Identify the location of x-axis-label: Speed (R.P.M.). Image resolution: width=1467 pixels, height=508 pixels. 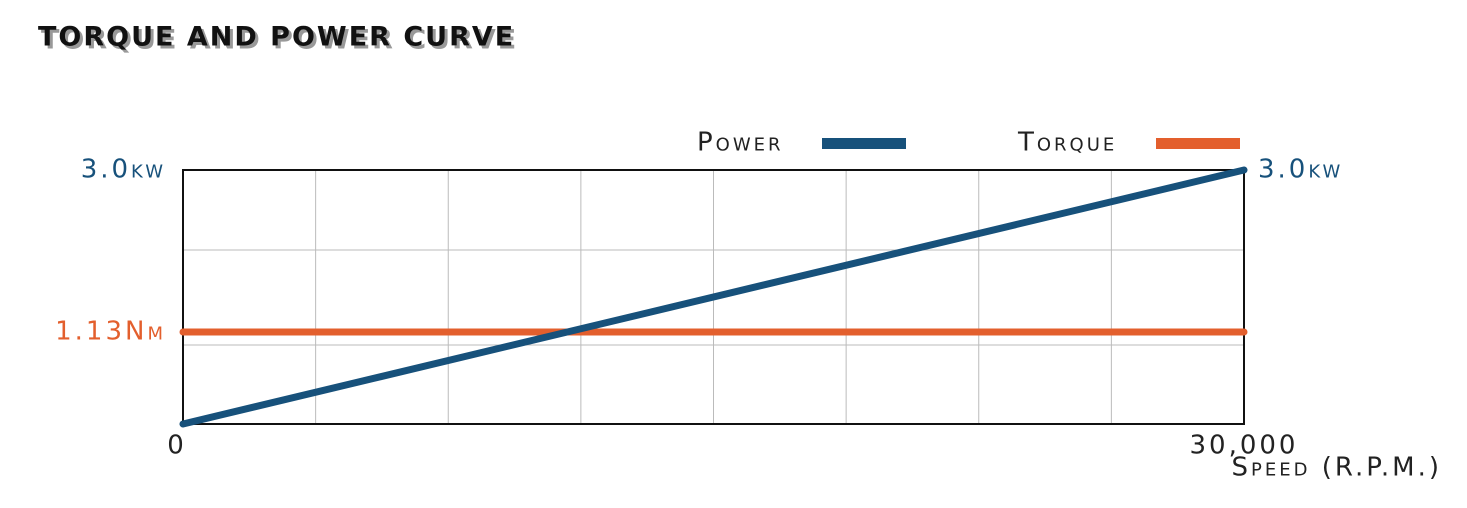
(1336, 468).